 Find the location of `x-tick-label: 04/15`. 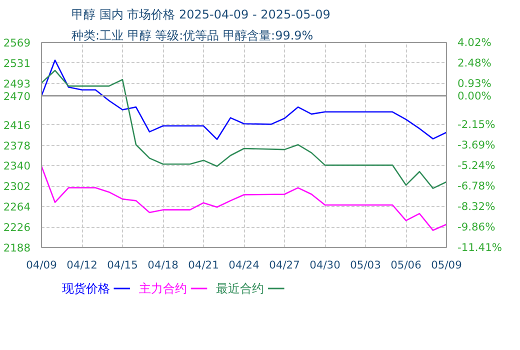

x-tick-label: 04/15 is located at coordinates (122, 265).